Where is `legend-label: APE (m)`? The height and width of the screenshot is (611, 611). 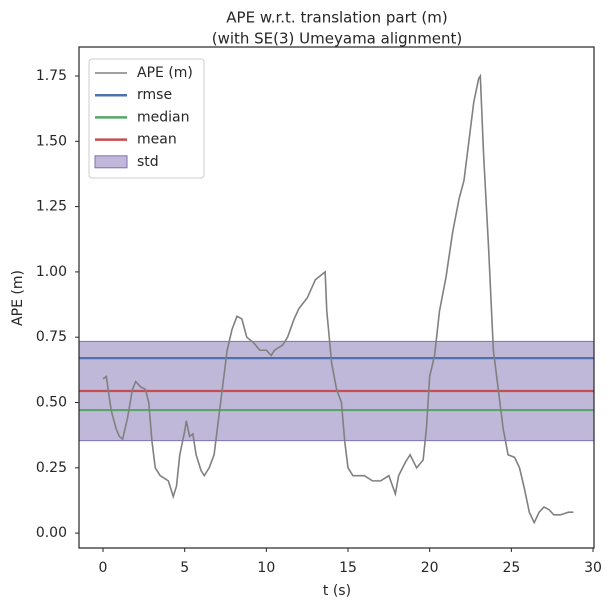 legend-label: APE (m) is located at coordinates (165, 73).